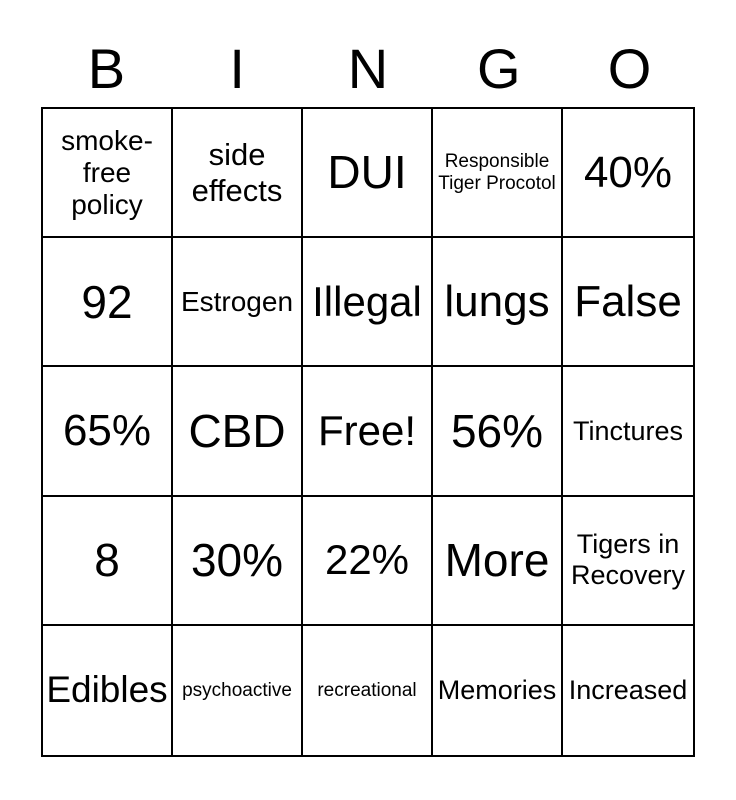 This screenshot has width=736, height=800. Describe the element at coordinates (108, 174) in the screenshot. I see `bingo-cell-r1c1: smoke-free policy` at that location.